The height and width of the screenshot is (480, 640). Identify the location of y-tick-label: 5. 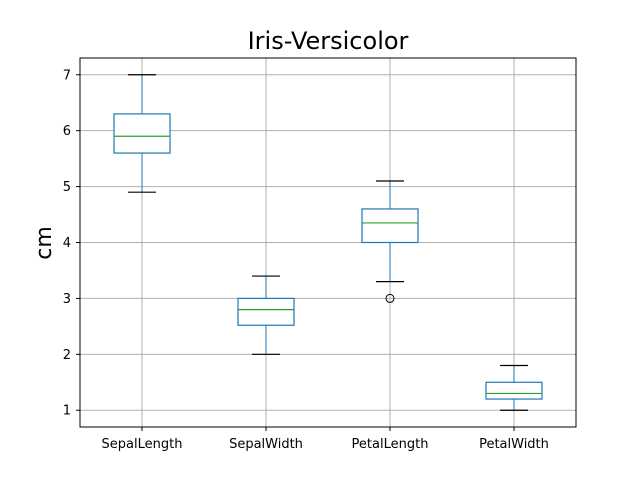
(67, 187).